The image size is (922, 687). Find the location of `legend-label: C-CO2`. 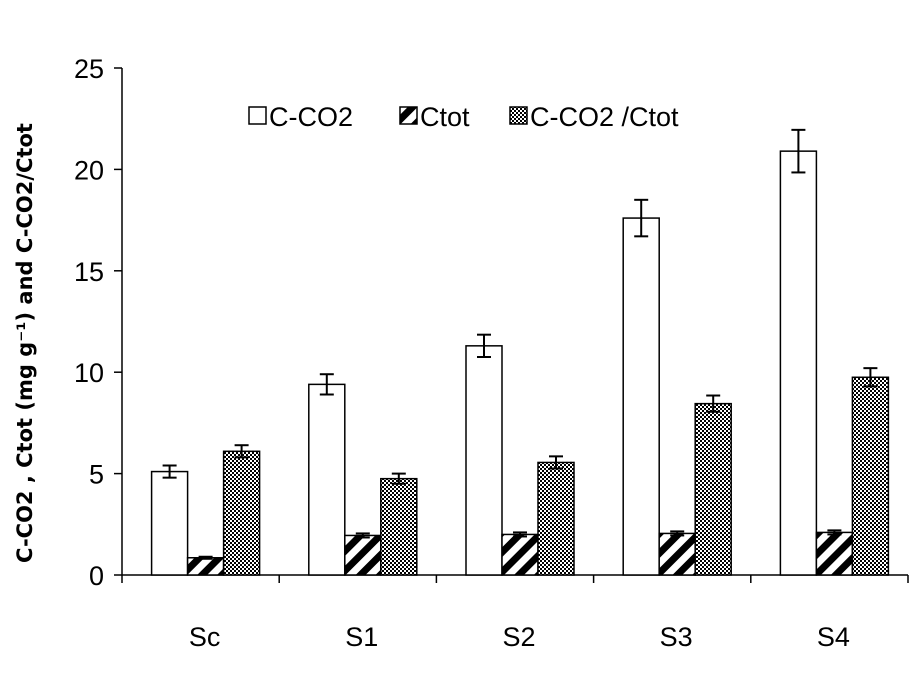

legend-label: C-CO2 is located at coordinates (311, 117).